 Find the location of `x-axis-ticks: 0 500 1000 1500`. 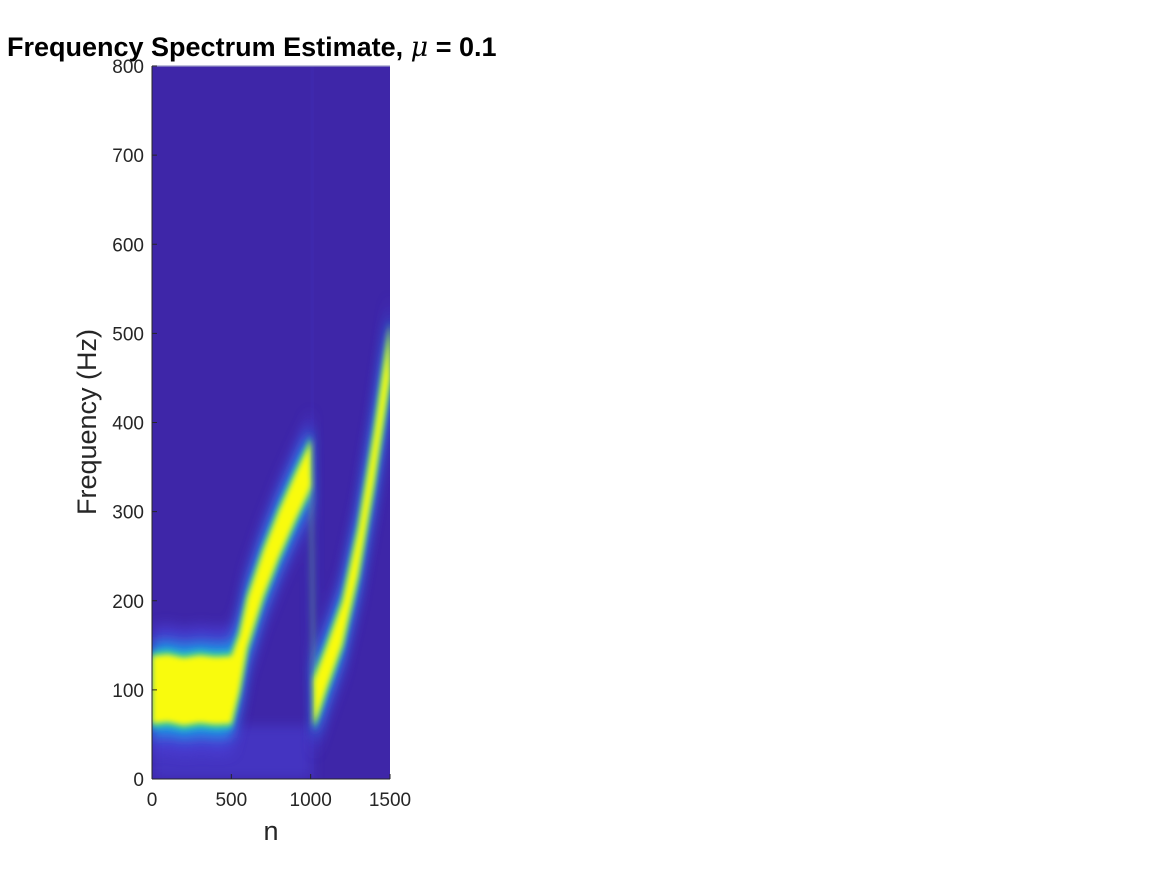

x-axis-ticks: 0 500 1000 1500 is located at coordinates (279, 792).